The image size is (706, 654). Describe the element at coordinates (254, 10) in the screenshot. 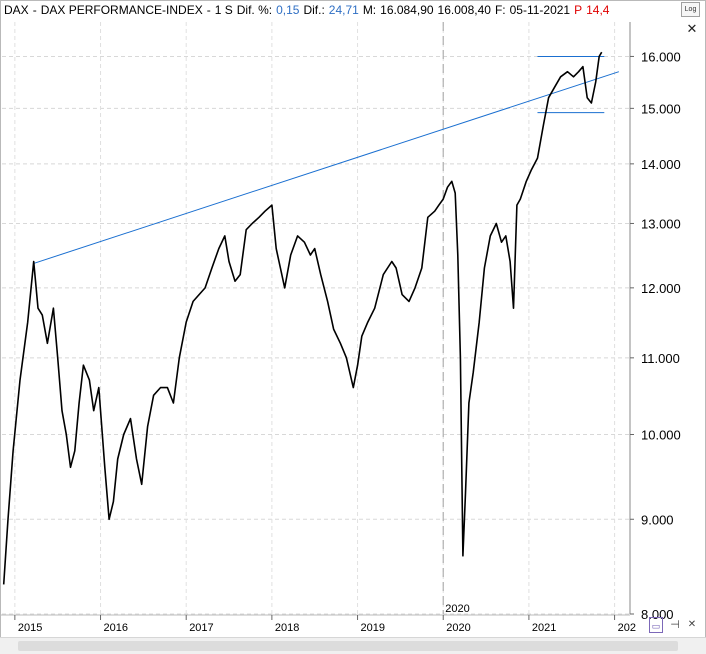

I see `dif-pct-label: Dif. %:` at that location.